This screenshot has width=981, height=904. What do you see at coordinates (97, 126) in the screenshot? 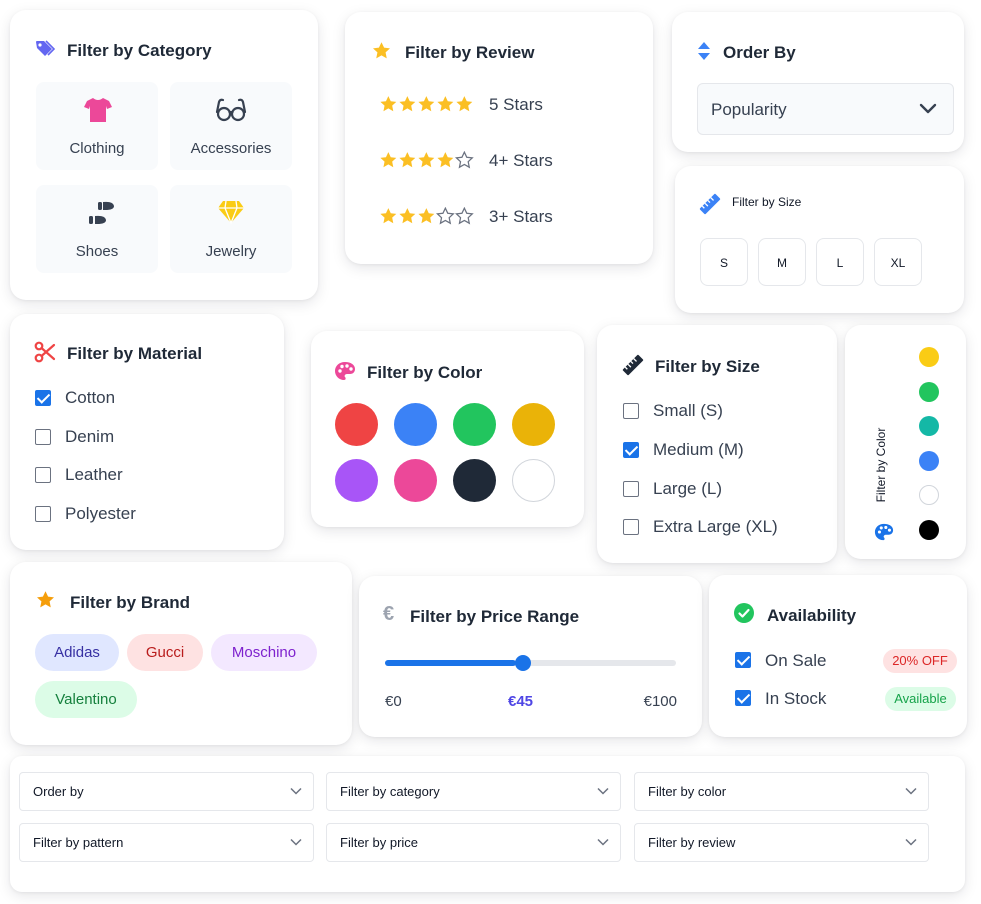
I see `category-tile-clothing: Clothing` at bounding box center [97, 126].